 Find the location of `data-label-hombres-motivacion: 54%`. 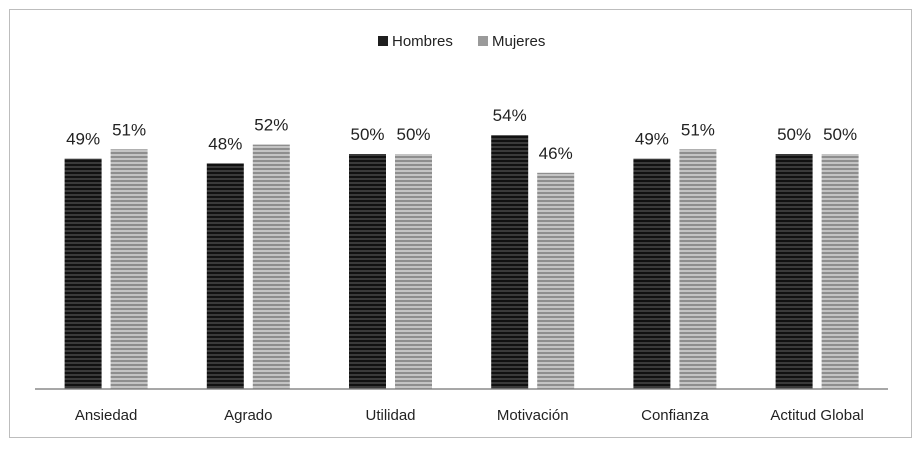

data-label-hombres-motivacion: 54% is located at coordinates (510, 115).